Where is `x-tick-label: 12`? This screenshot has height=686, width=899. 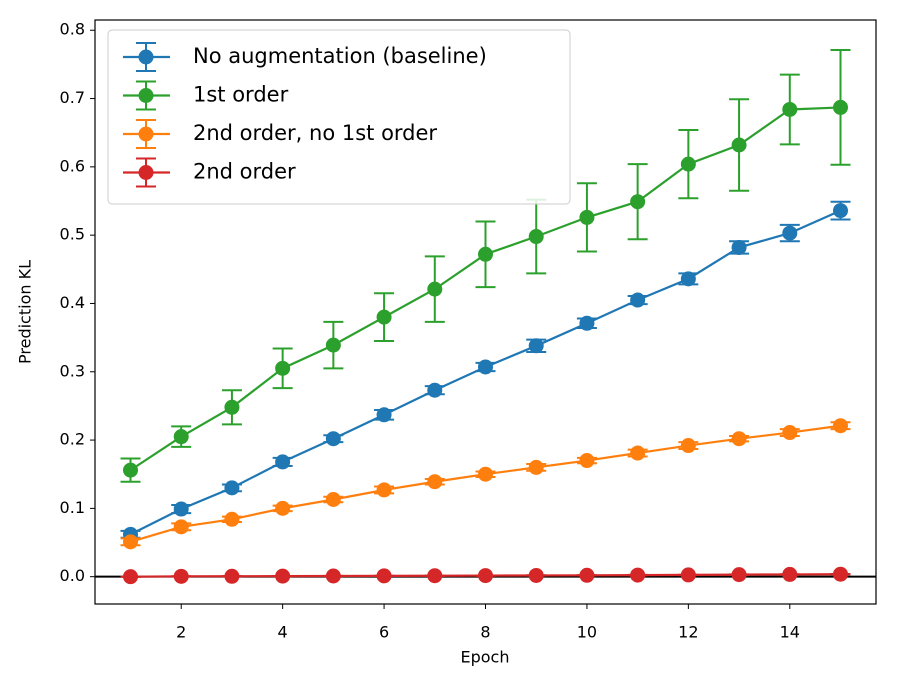
x-tick-label: 12 is located at coordinates (688, 632).